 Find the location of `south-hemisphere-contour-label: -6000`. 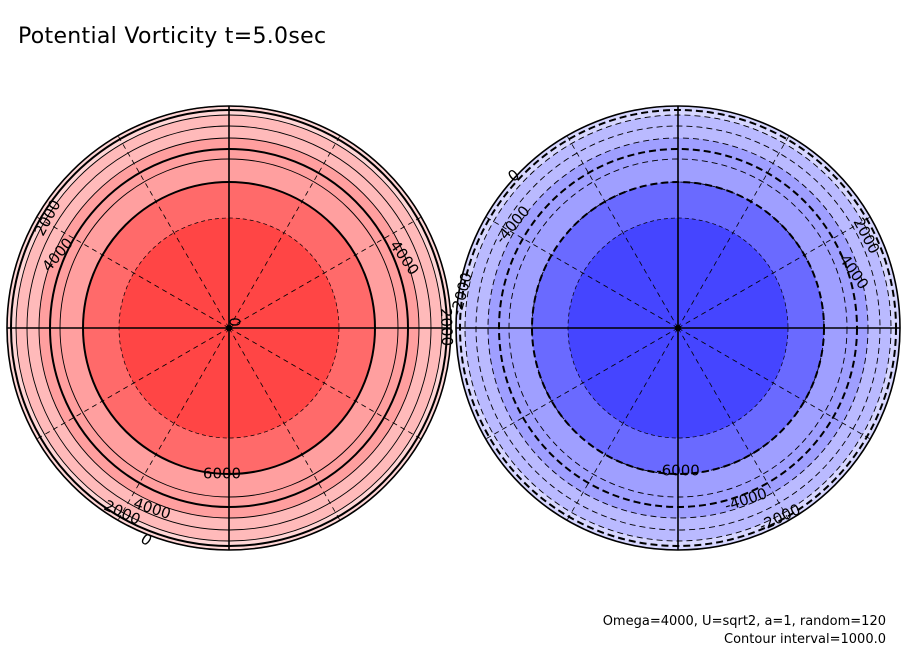

south-hemisphere-contour-label: -6000 is located at coordinates (678, 471).